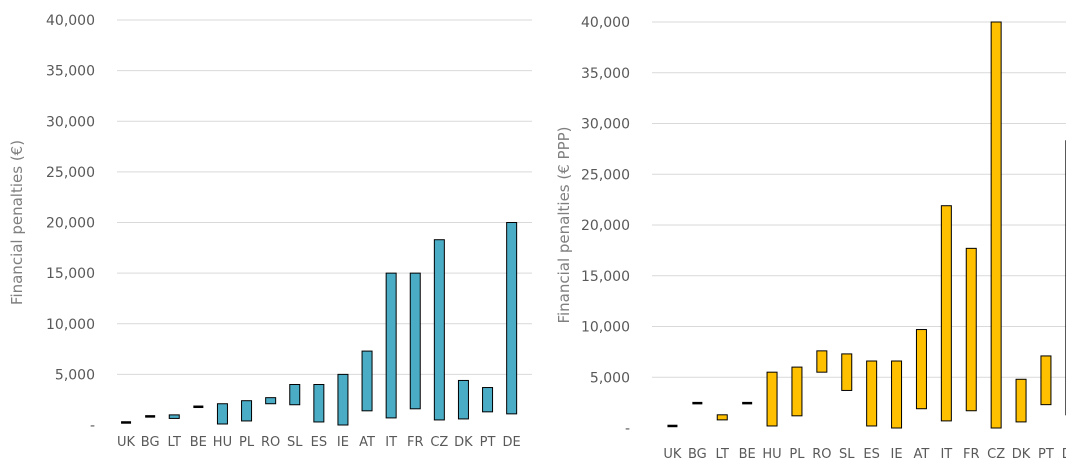 This screenshot has height=461, width=1066. Describe the element at coordinates (17, 222) in the screenshot. I see `y-axis-label: Financial penalties (€)` at that location.